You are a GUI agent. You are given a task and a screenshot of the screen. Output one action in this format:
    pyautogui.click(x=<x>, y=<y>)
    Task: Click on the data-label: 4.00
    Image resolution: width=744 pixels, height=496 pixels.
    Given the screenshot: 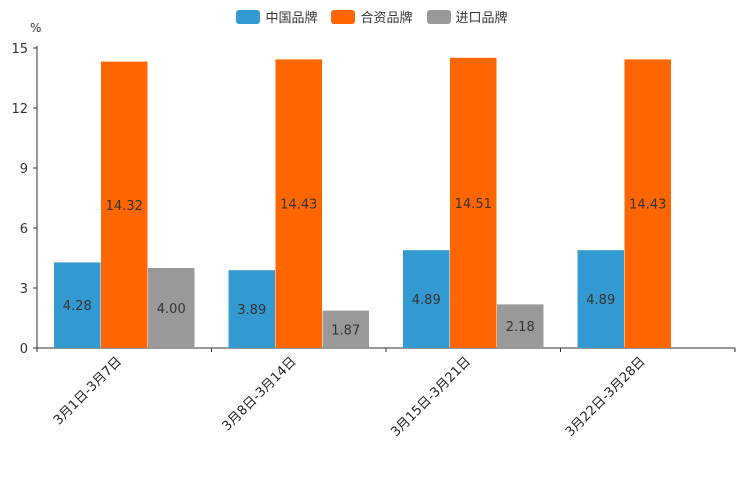 What is the action you would take?
    pyautogui.click(x=171, y=309)
    